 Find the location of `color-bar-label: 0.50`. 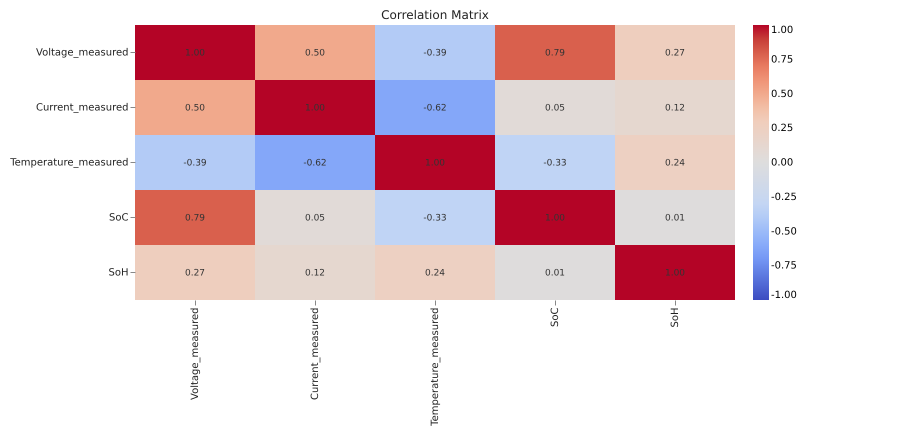

color-bar-label: 0.50 is located at coordinates (782, 94).